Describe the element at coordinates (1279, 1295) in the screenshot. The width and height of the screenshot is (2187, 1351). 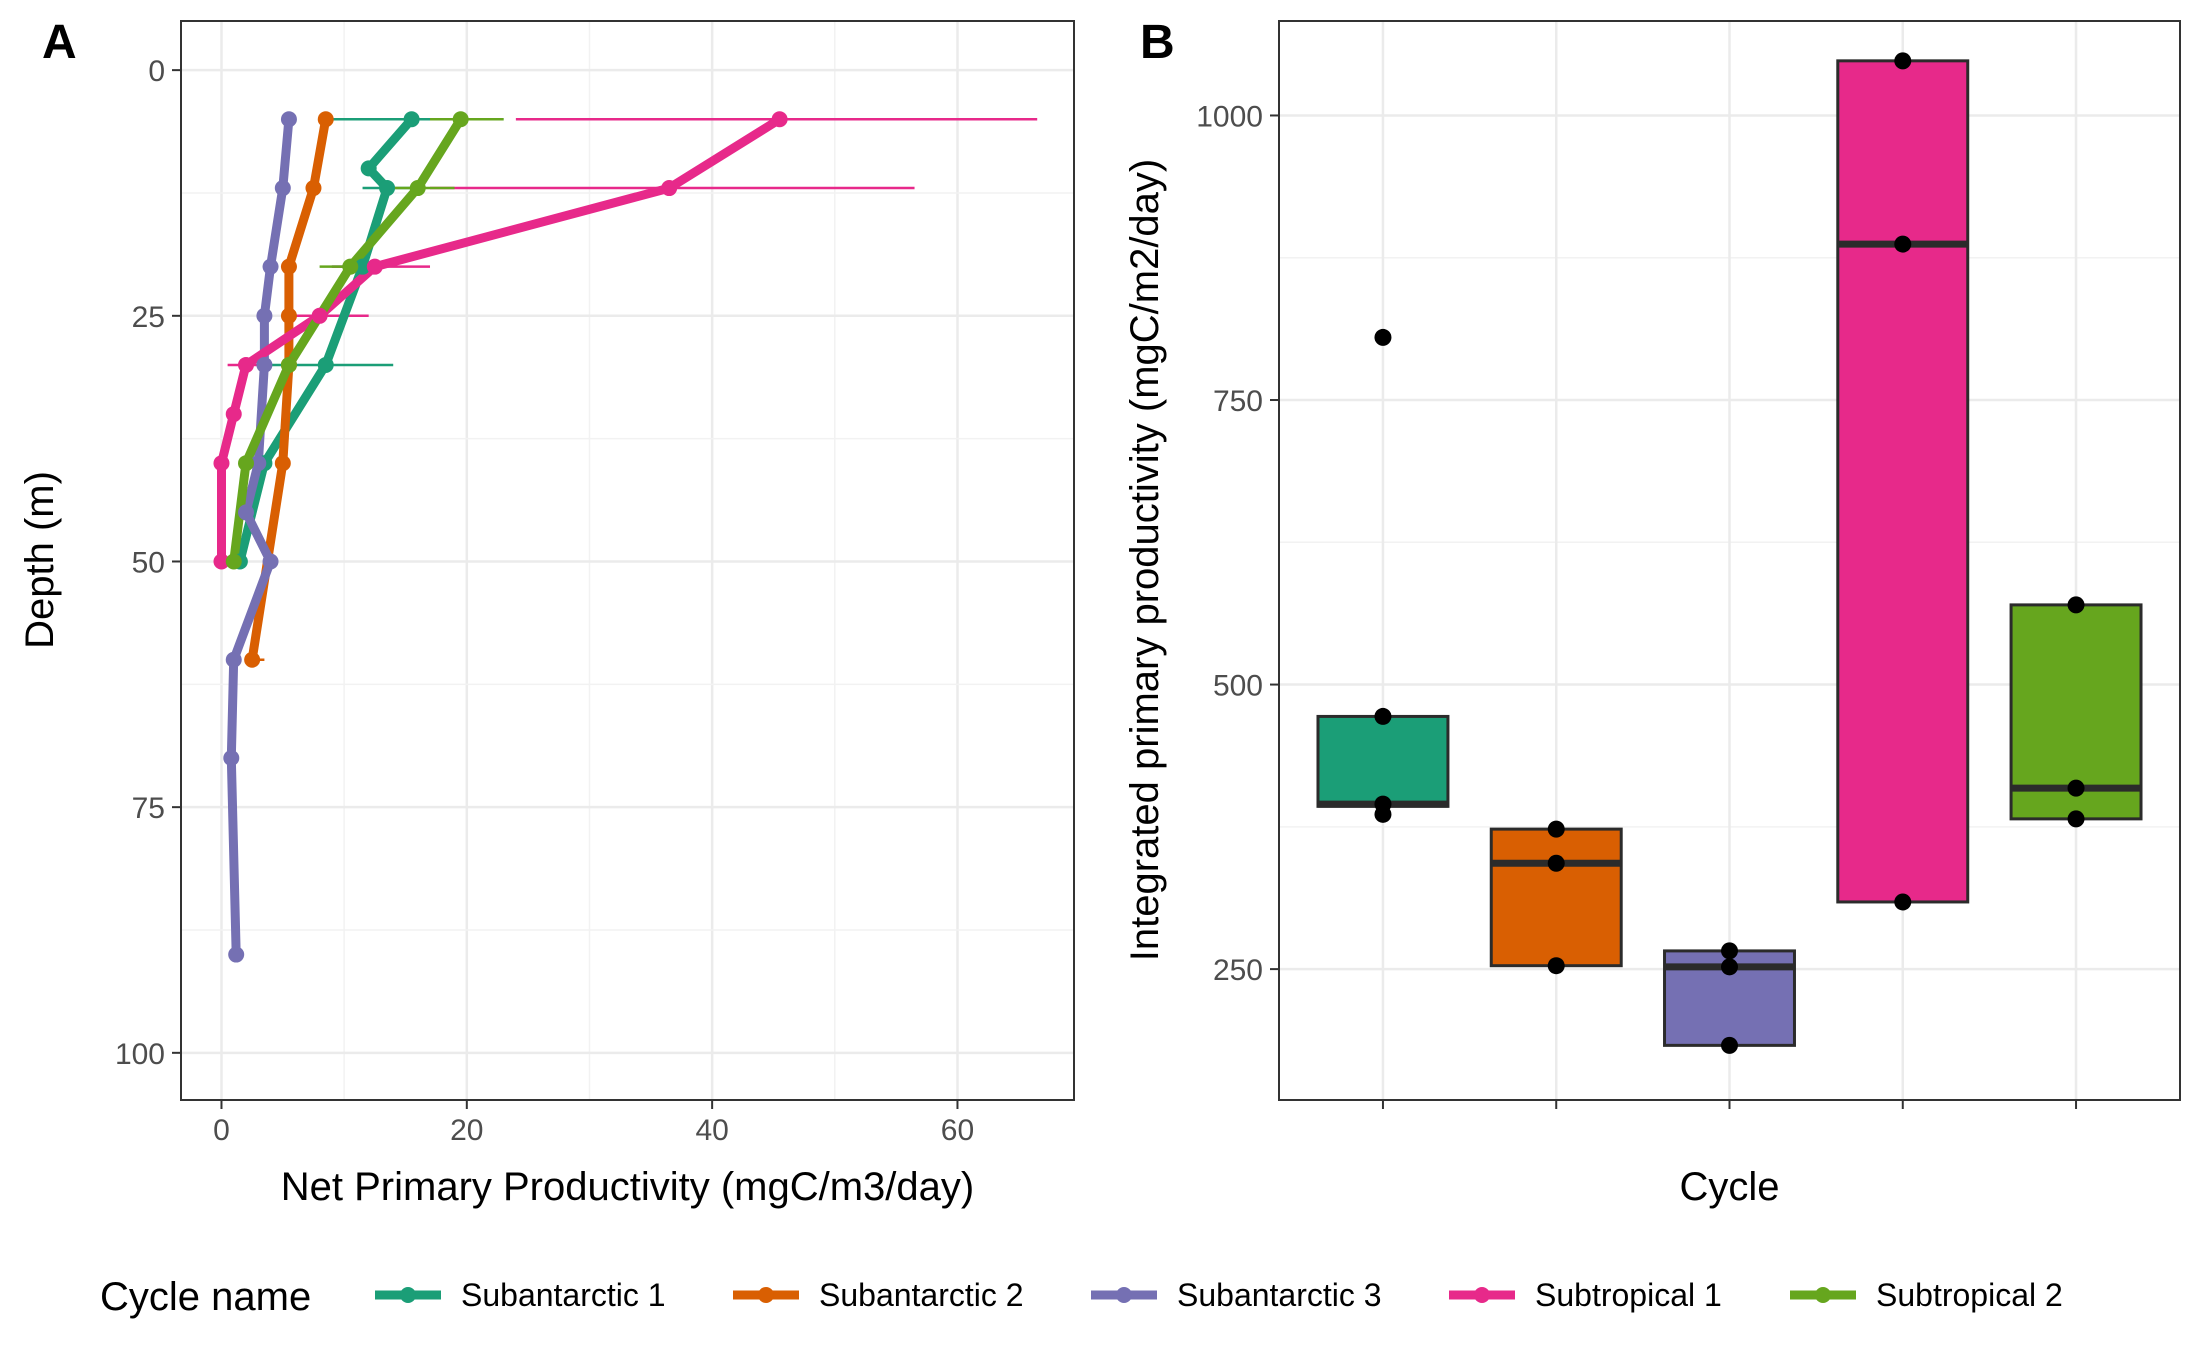
I see `legend-label-subantarctic-3: Subantarctic 3` at that location.